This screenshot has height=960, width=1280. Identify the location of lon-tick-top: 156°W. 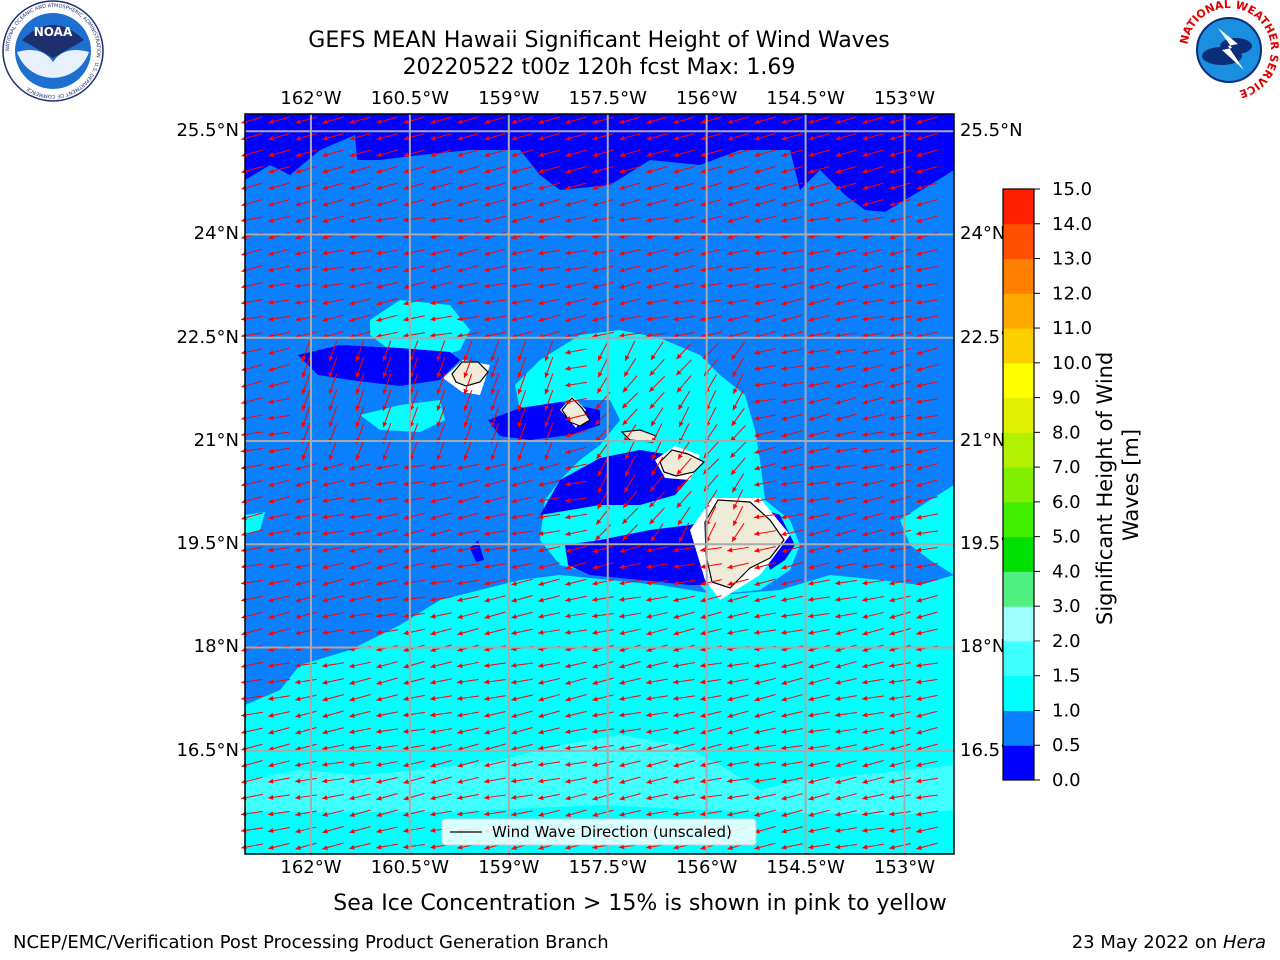
(707, 98).